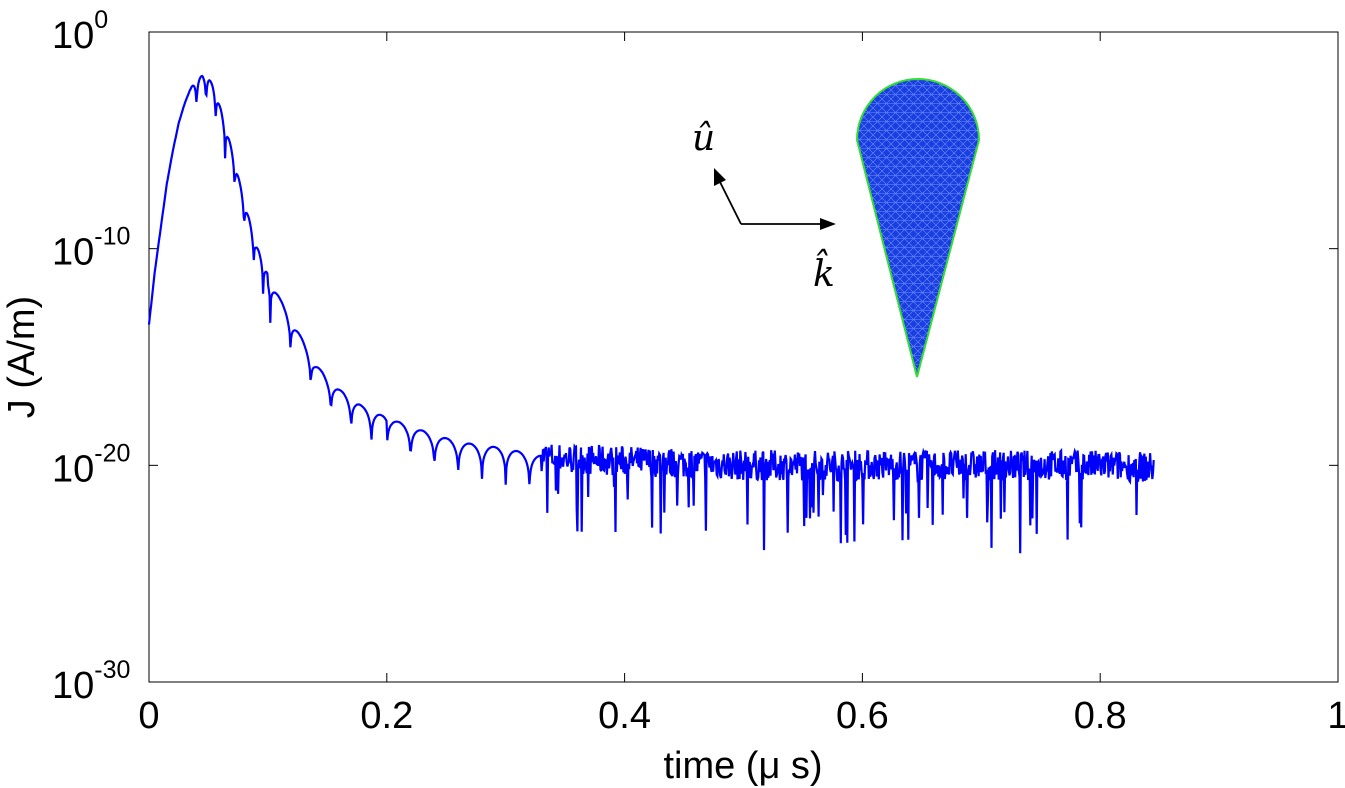 This screenshot has width=1345, height=788. What do you see at coordinates (703, 138) in the screenshot?
I see `u-hat-label: û` at bounding box center [703, 138].